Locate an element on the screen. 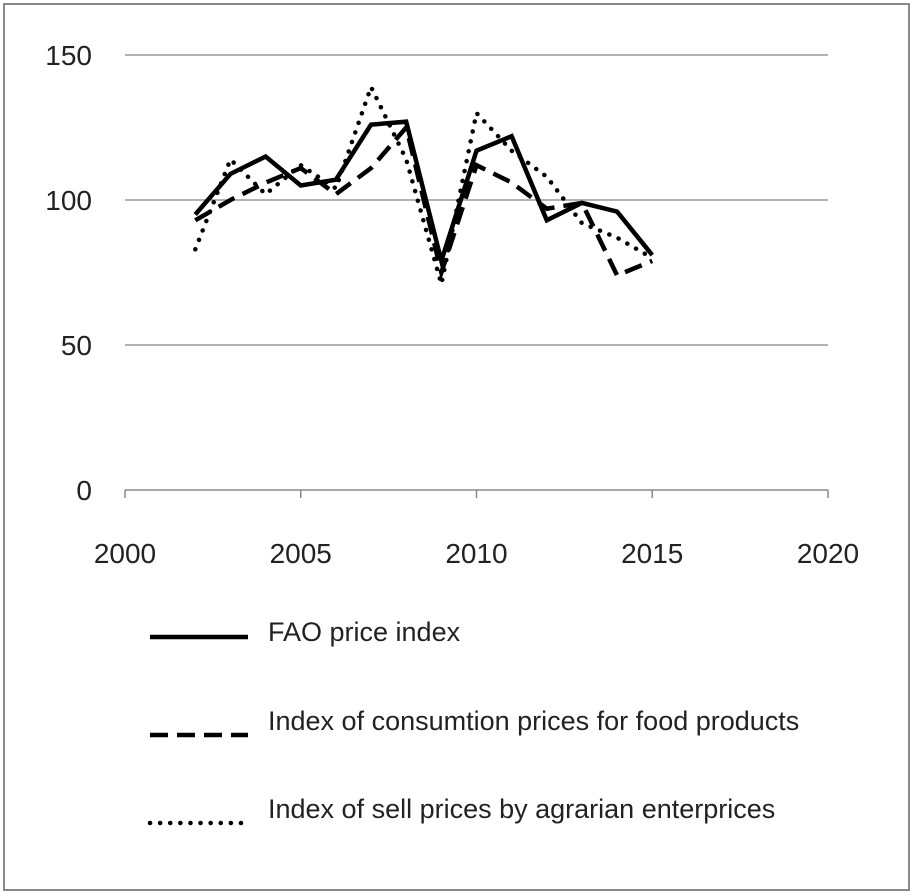 This screenshot has width=915, height=896. y-tick-label-0: 0 is located at coordinates (84, 490).